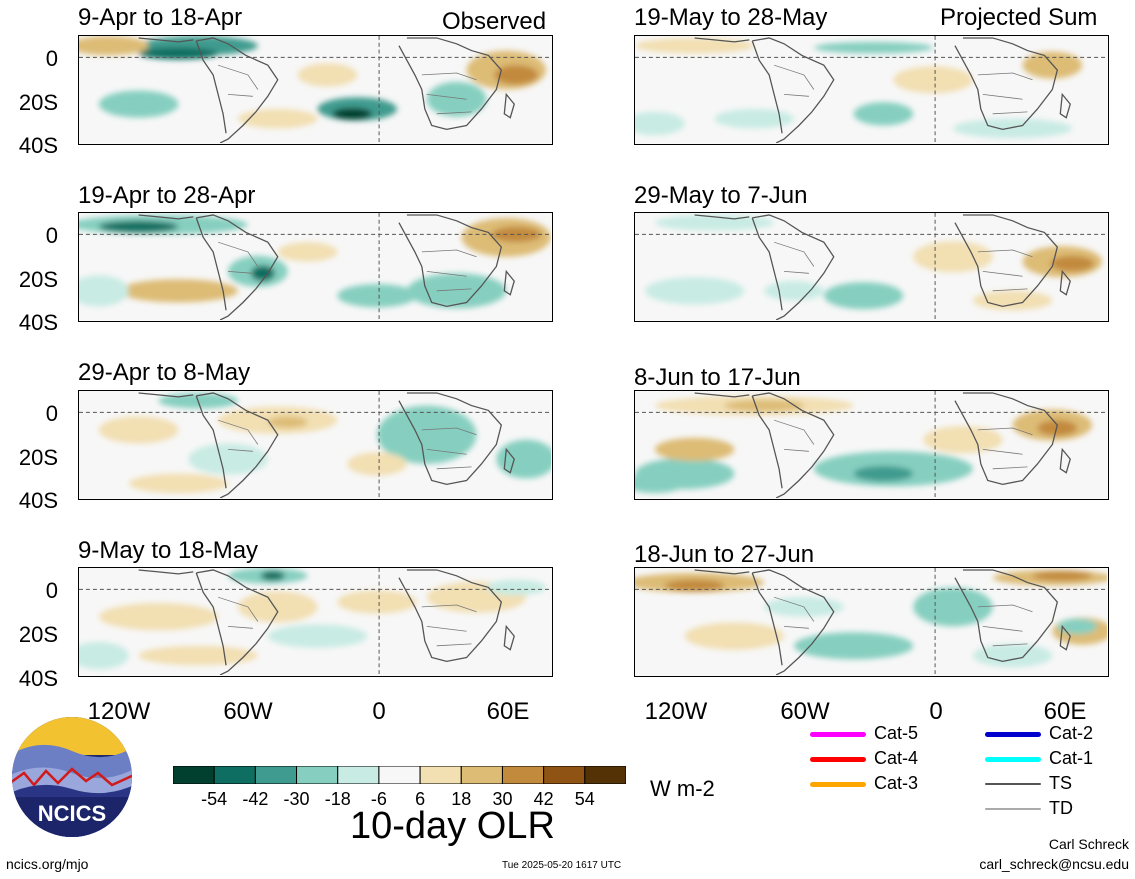  I want to click on colorbar-tick-label: -42, so click(255, 799).